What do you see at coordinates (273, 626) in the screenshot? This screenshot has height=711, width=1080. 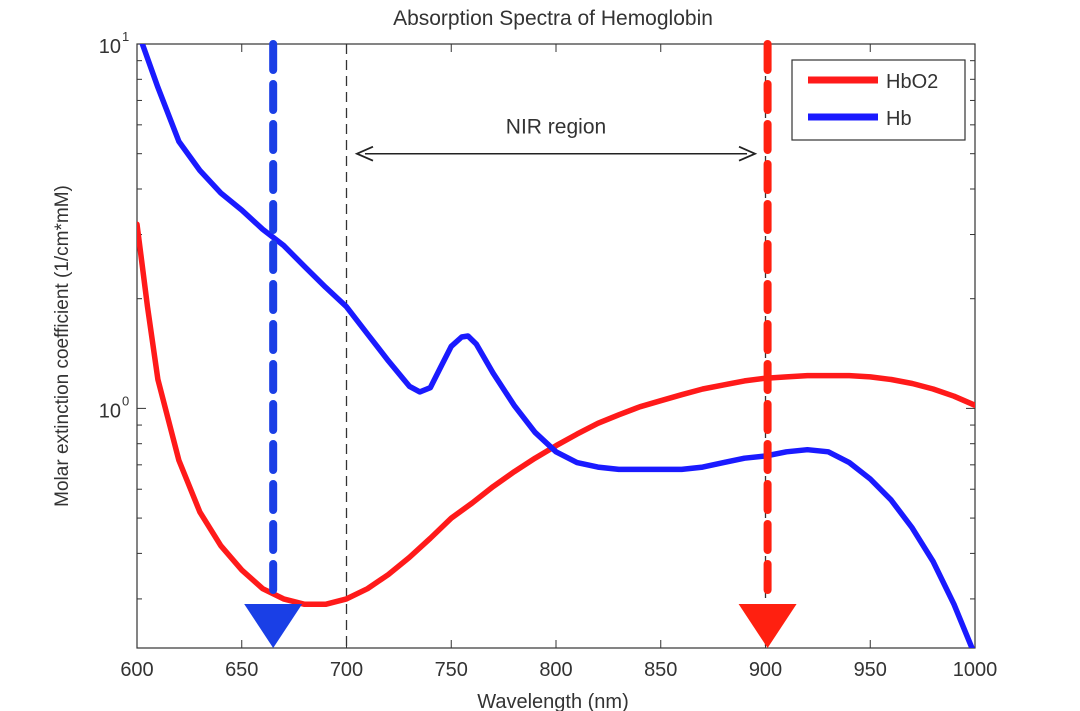 I see `blue-arrow-head` at bounding box center [273, 626].